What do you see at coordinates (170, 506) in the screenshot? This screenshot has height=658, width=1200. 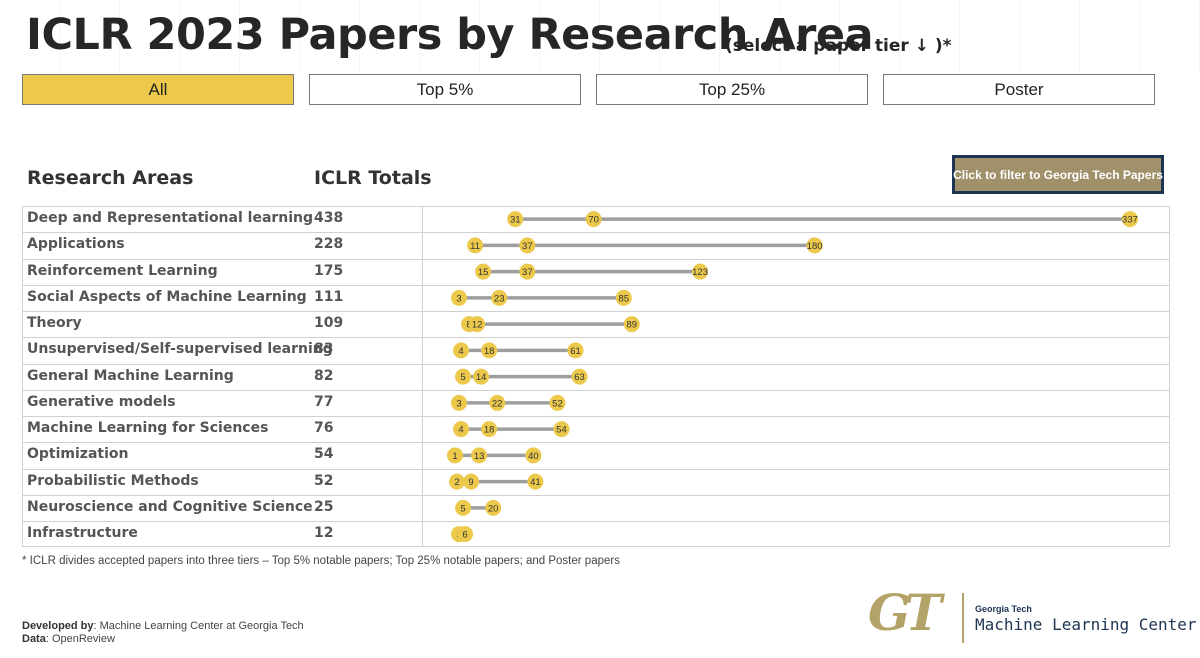 I see `area-label: Neuroscience and Cognitive Science` at bounding box center [170, 506].